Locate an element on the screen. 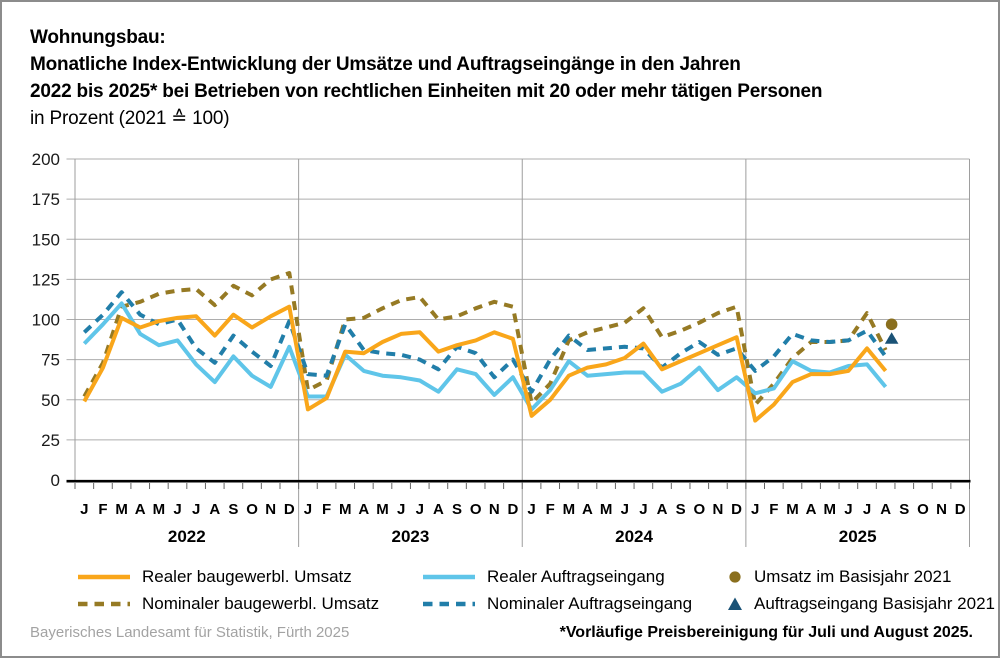  legend-item-nominaler-auftragseingang: Nominaler Auftragseingang is located at coordinates (574, 603).